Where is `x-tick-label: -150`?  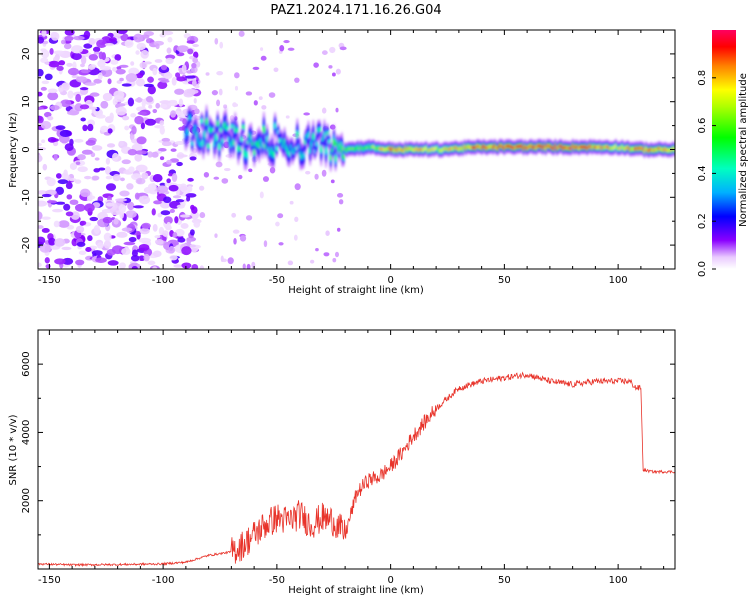
x-tick-label: -150 is located at coordinates (49, 280).